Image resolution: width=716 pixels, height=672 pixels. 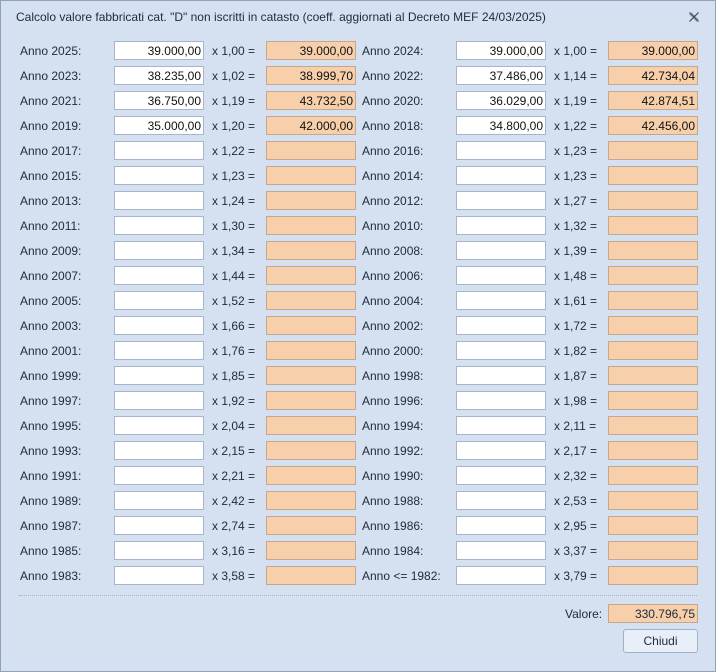 What do you see at coordinates (653, 613) in the screenshot?
I see `valore-total: 330.796,75` at bounding box center [653, 613].